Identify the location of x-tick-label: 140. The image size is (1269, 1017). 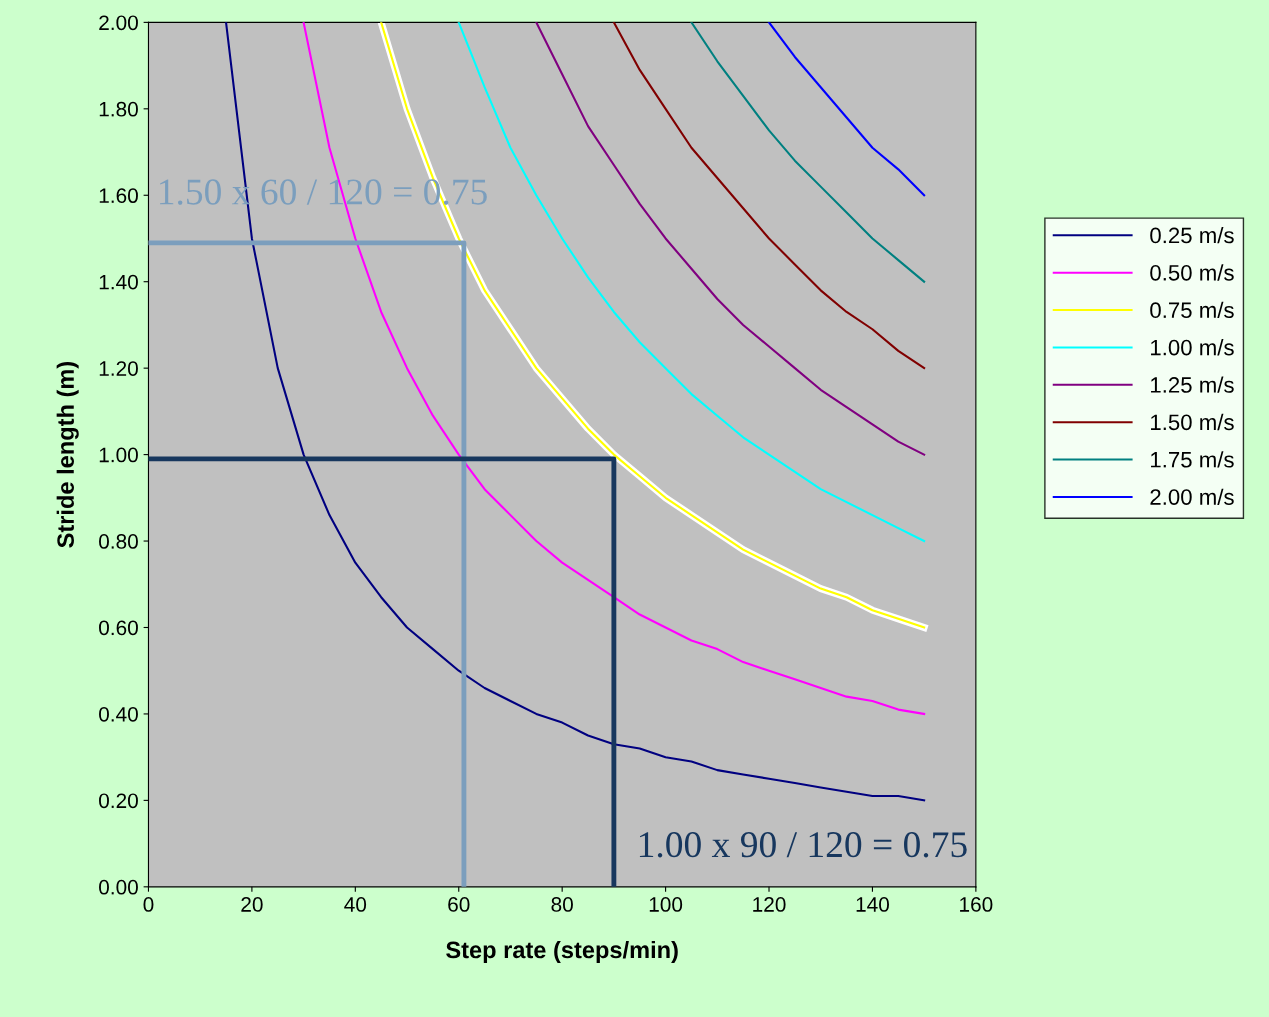
(872, 904).